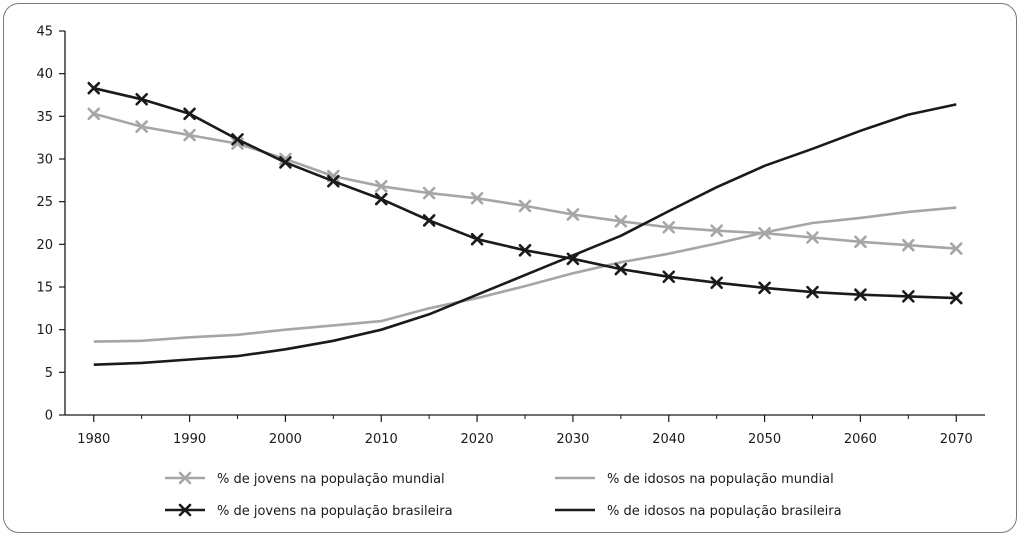 This screenshot has width=1024, height=540. Describe the element at coordinates (44, 160) in the screenshot. I see `y-tick-label: 30` at that location.